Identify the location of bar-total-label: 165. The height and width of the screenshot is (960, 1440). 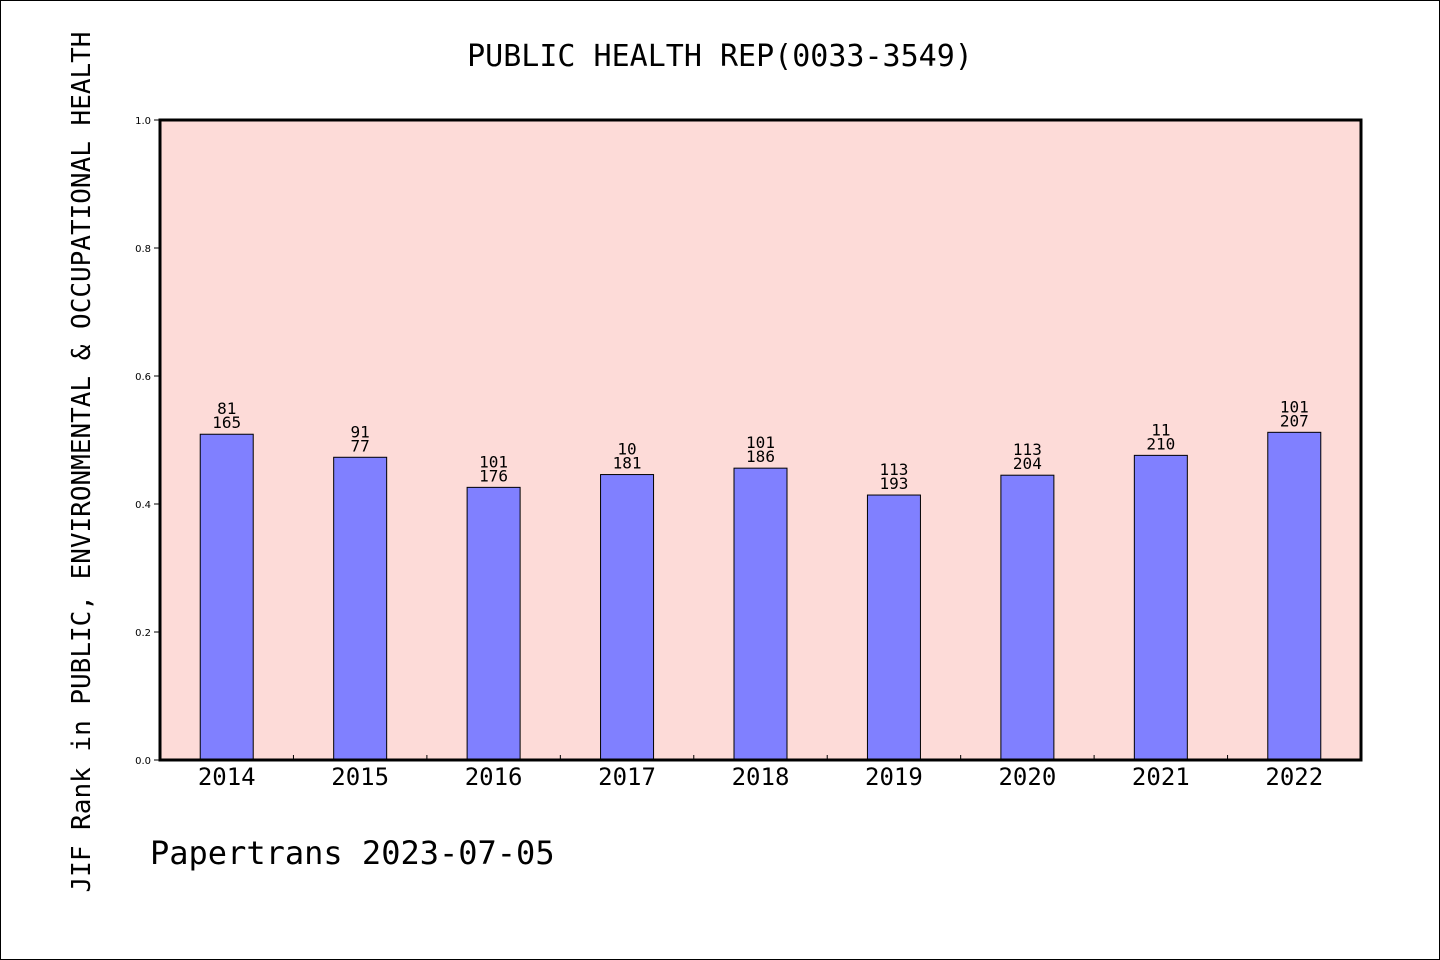
(226, 422).